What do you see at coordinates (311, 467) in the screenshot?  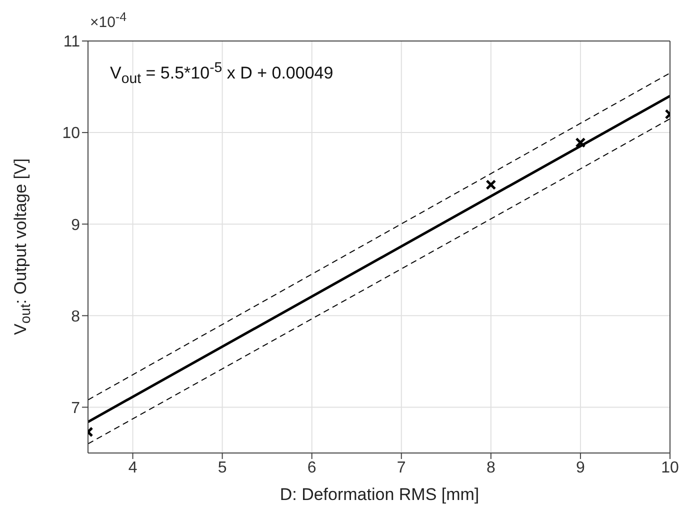 I see `x-tick-label: 6` at bounding box center [311, 467].